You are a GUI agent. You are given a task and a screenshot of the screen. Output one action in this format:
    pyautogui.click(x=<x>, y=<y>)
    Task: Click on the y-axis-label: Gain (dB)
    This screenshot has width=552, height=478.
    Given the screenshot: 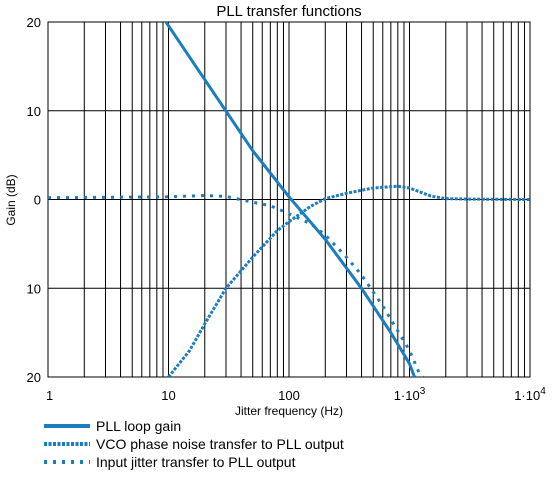 What is the action you would take?
    pyautogui.click(x=11, y=199)
    